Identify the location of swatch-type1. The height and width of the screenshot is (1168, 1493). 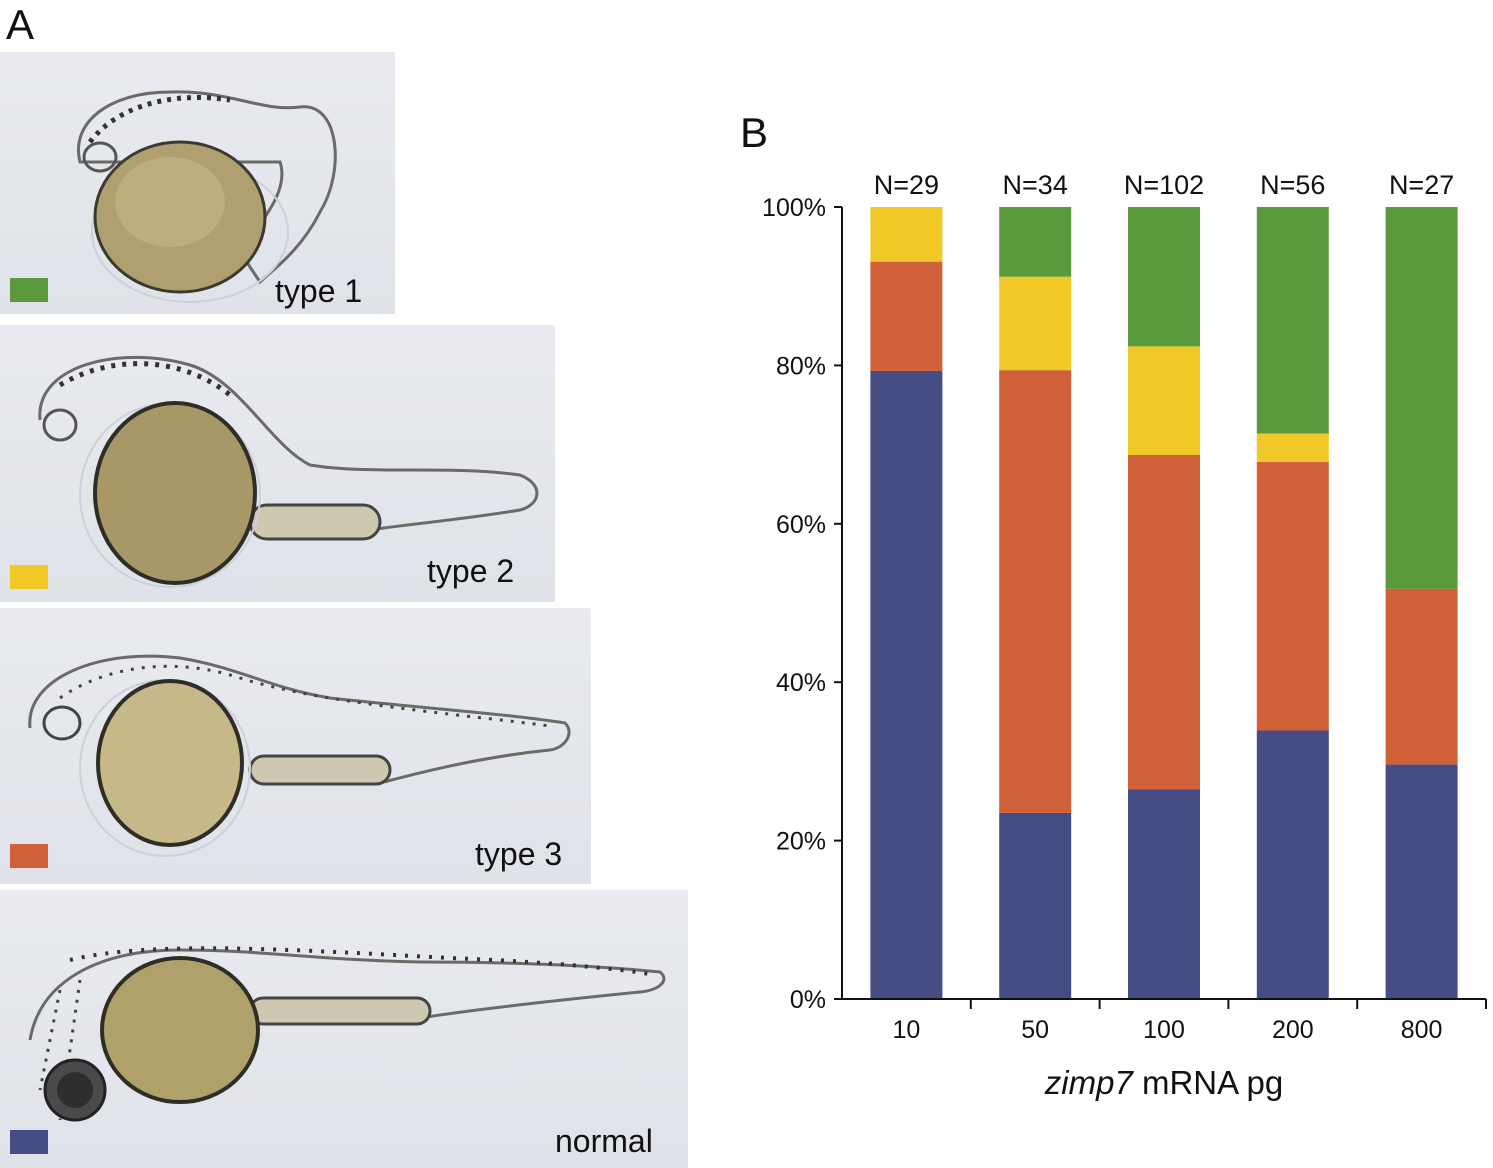
(29, 290).